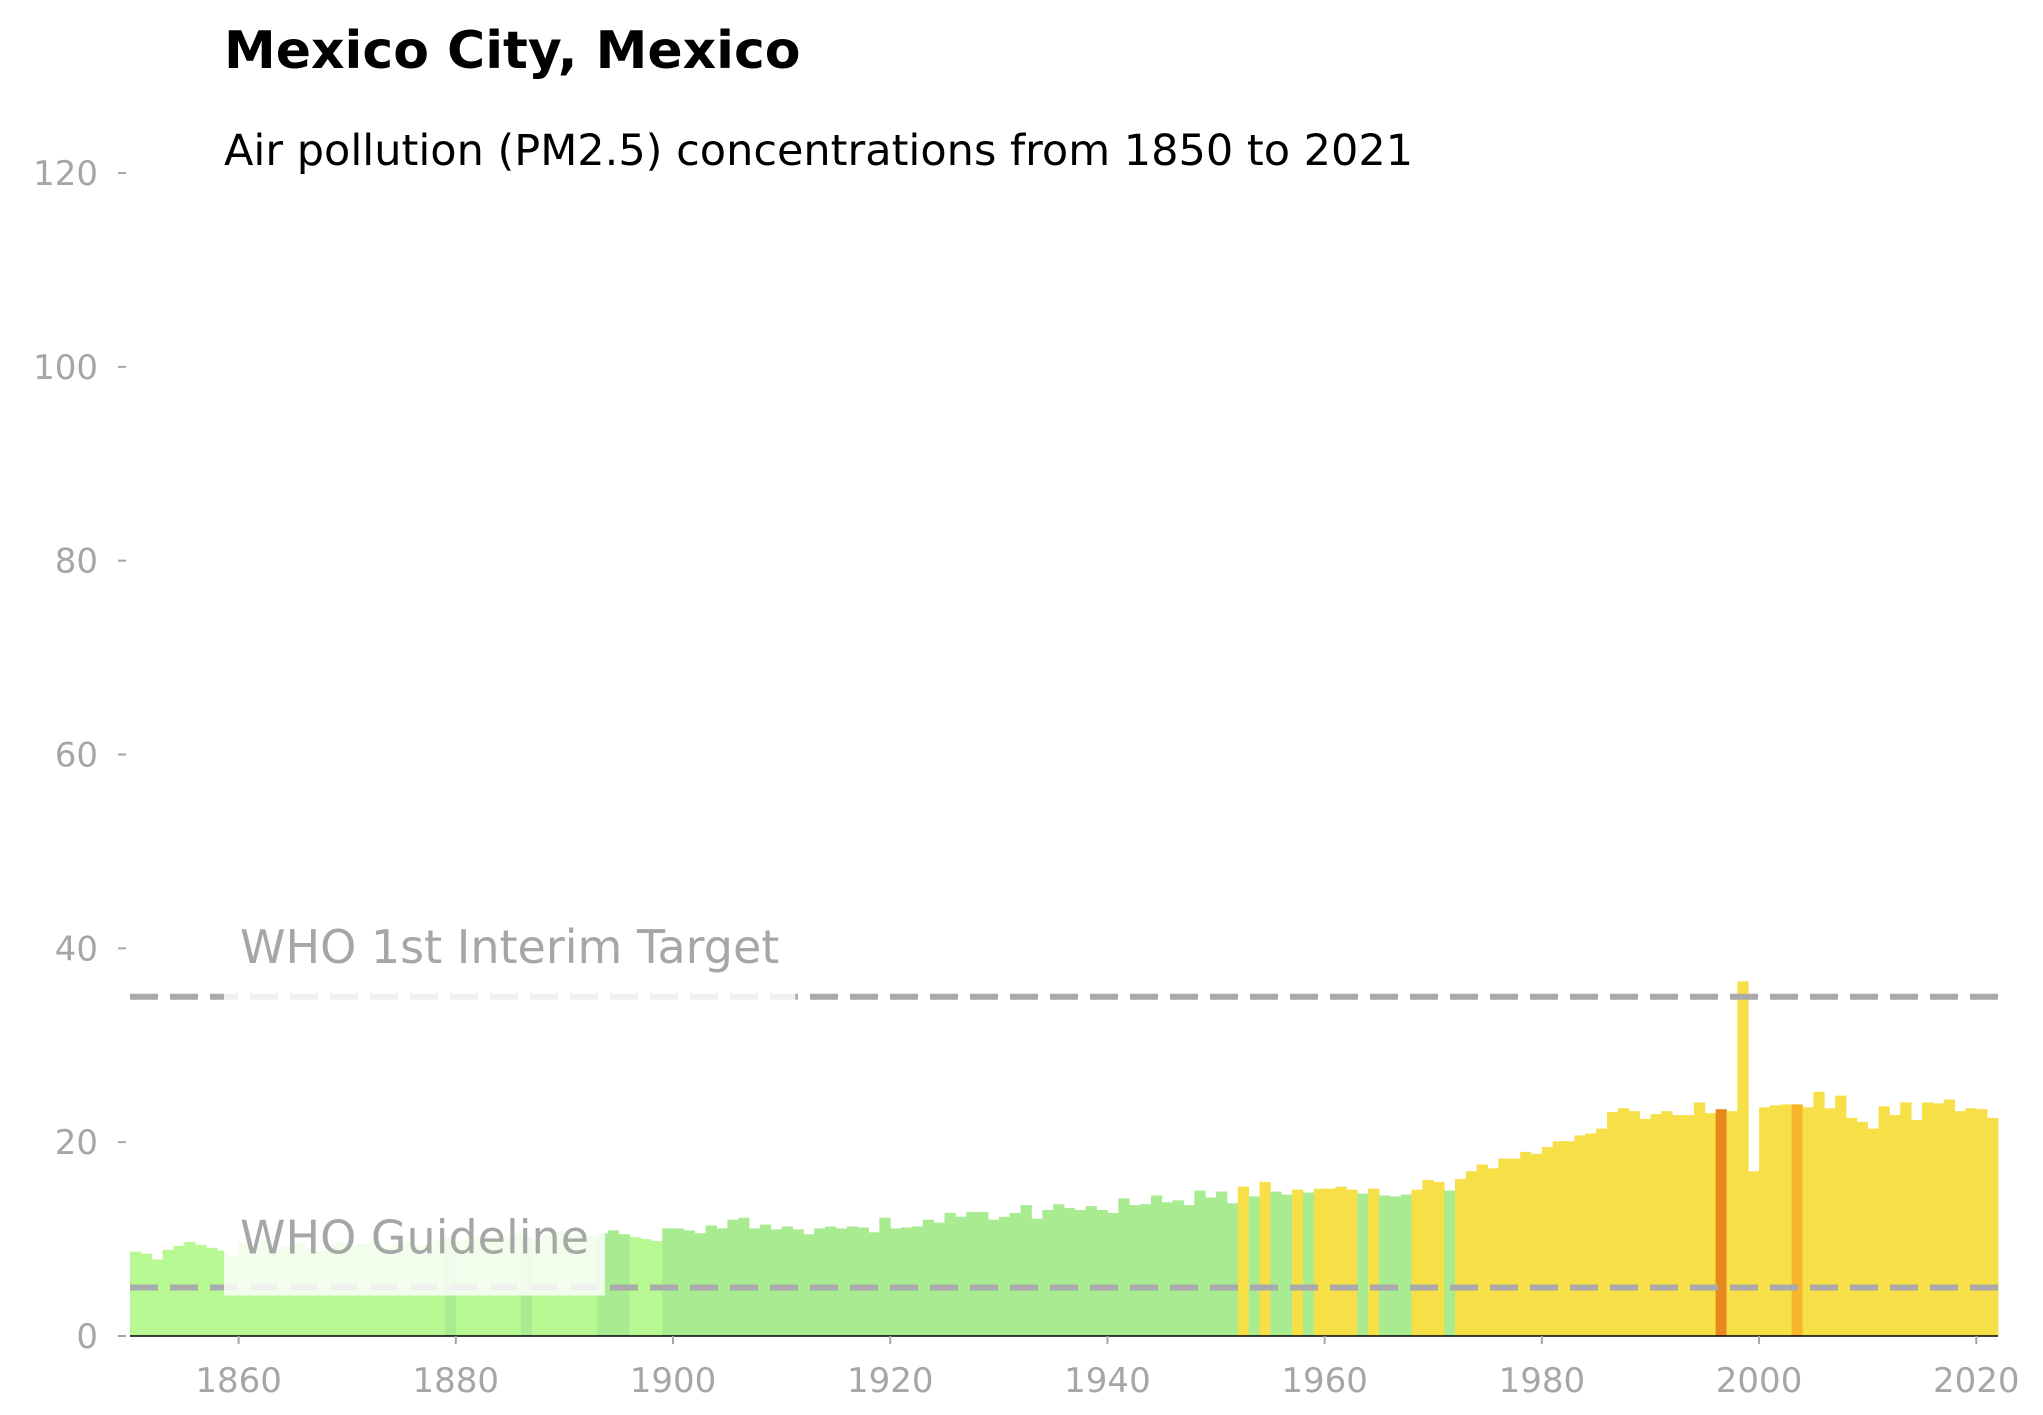  Describe the element at coordinates (1135, 1270) in the screenshot. I see `bar-1942` at that location.